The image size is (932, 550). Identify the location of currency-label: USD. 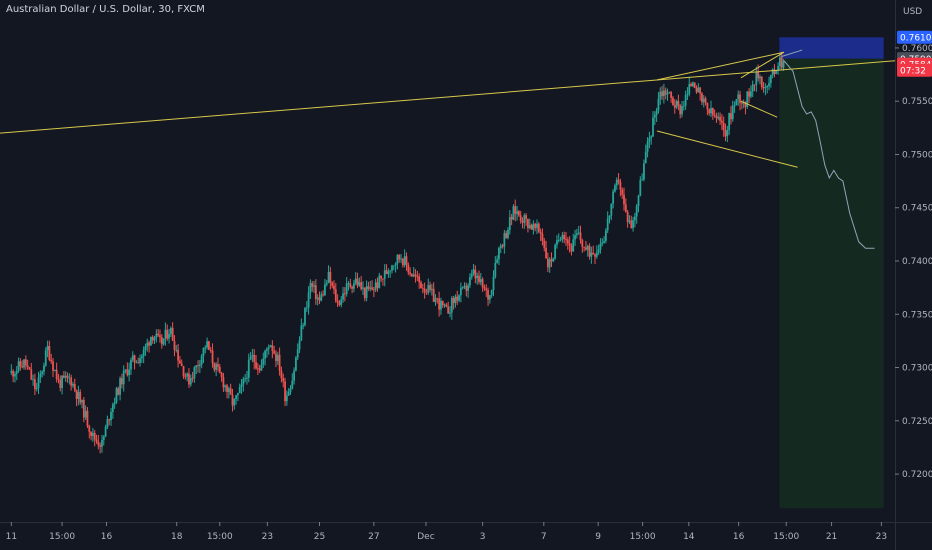
(912, 12).